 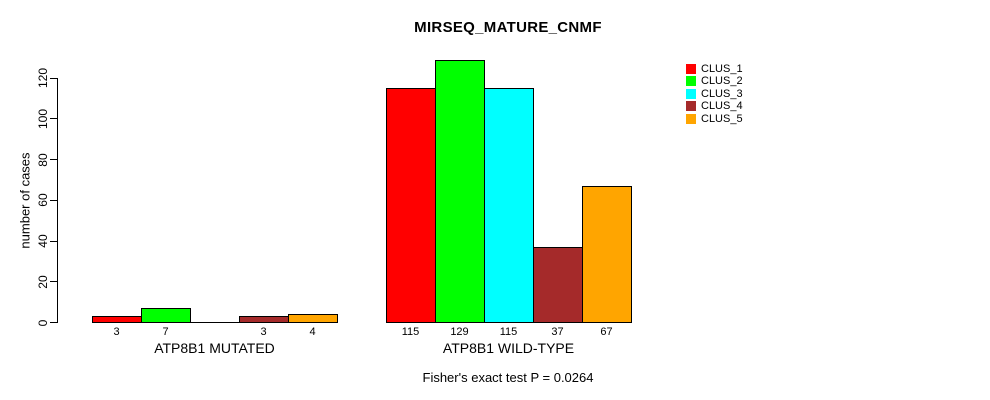 I want to click on x-group-label: ATP8B1 MUTATED, so click(x=214, y=348).